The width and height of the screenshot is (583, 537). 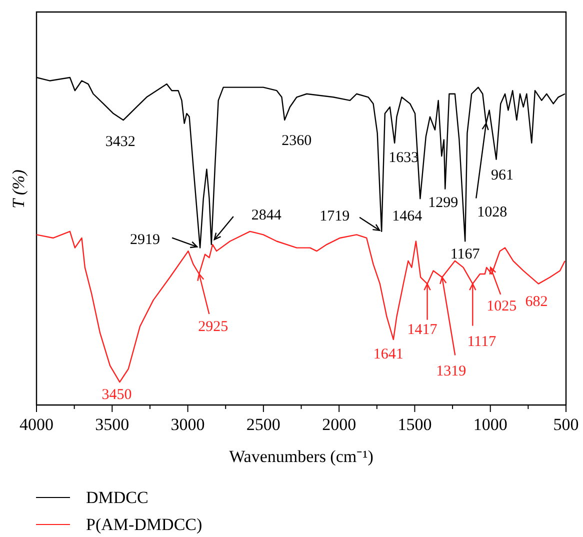 What do you see at coordinates (187, 424) in the screenshot?
I see `x-tick-label: 3000` at bounding box center [187, 424].